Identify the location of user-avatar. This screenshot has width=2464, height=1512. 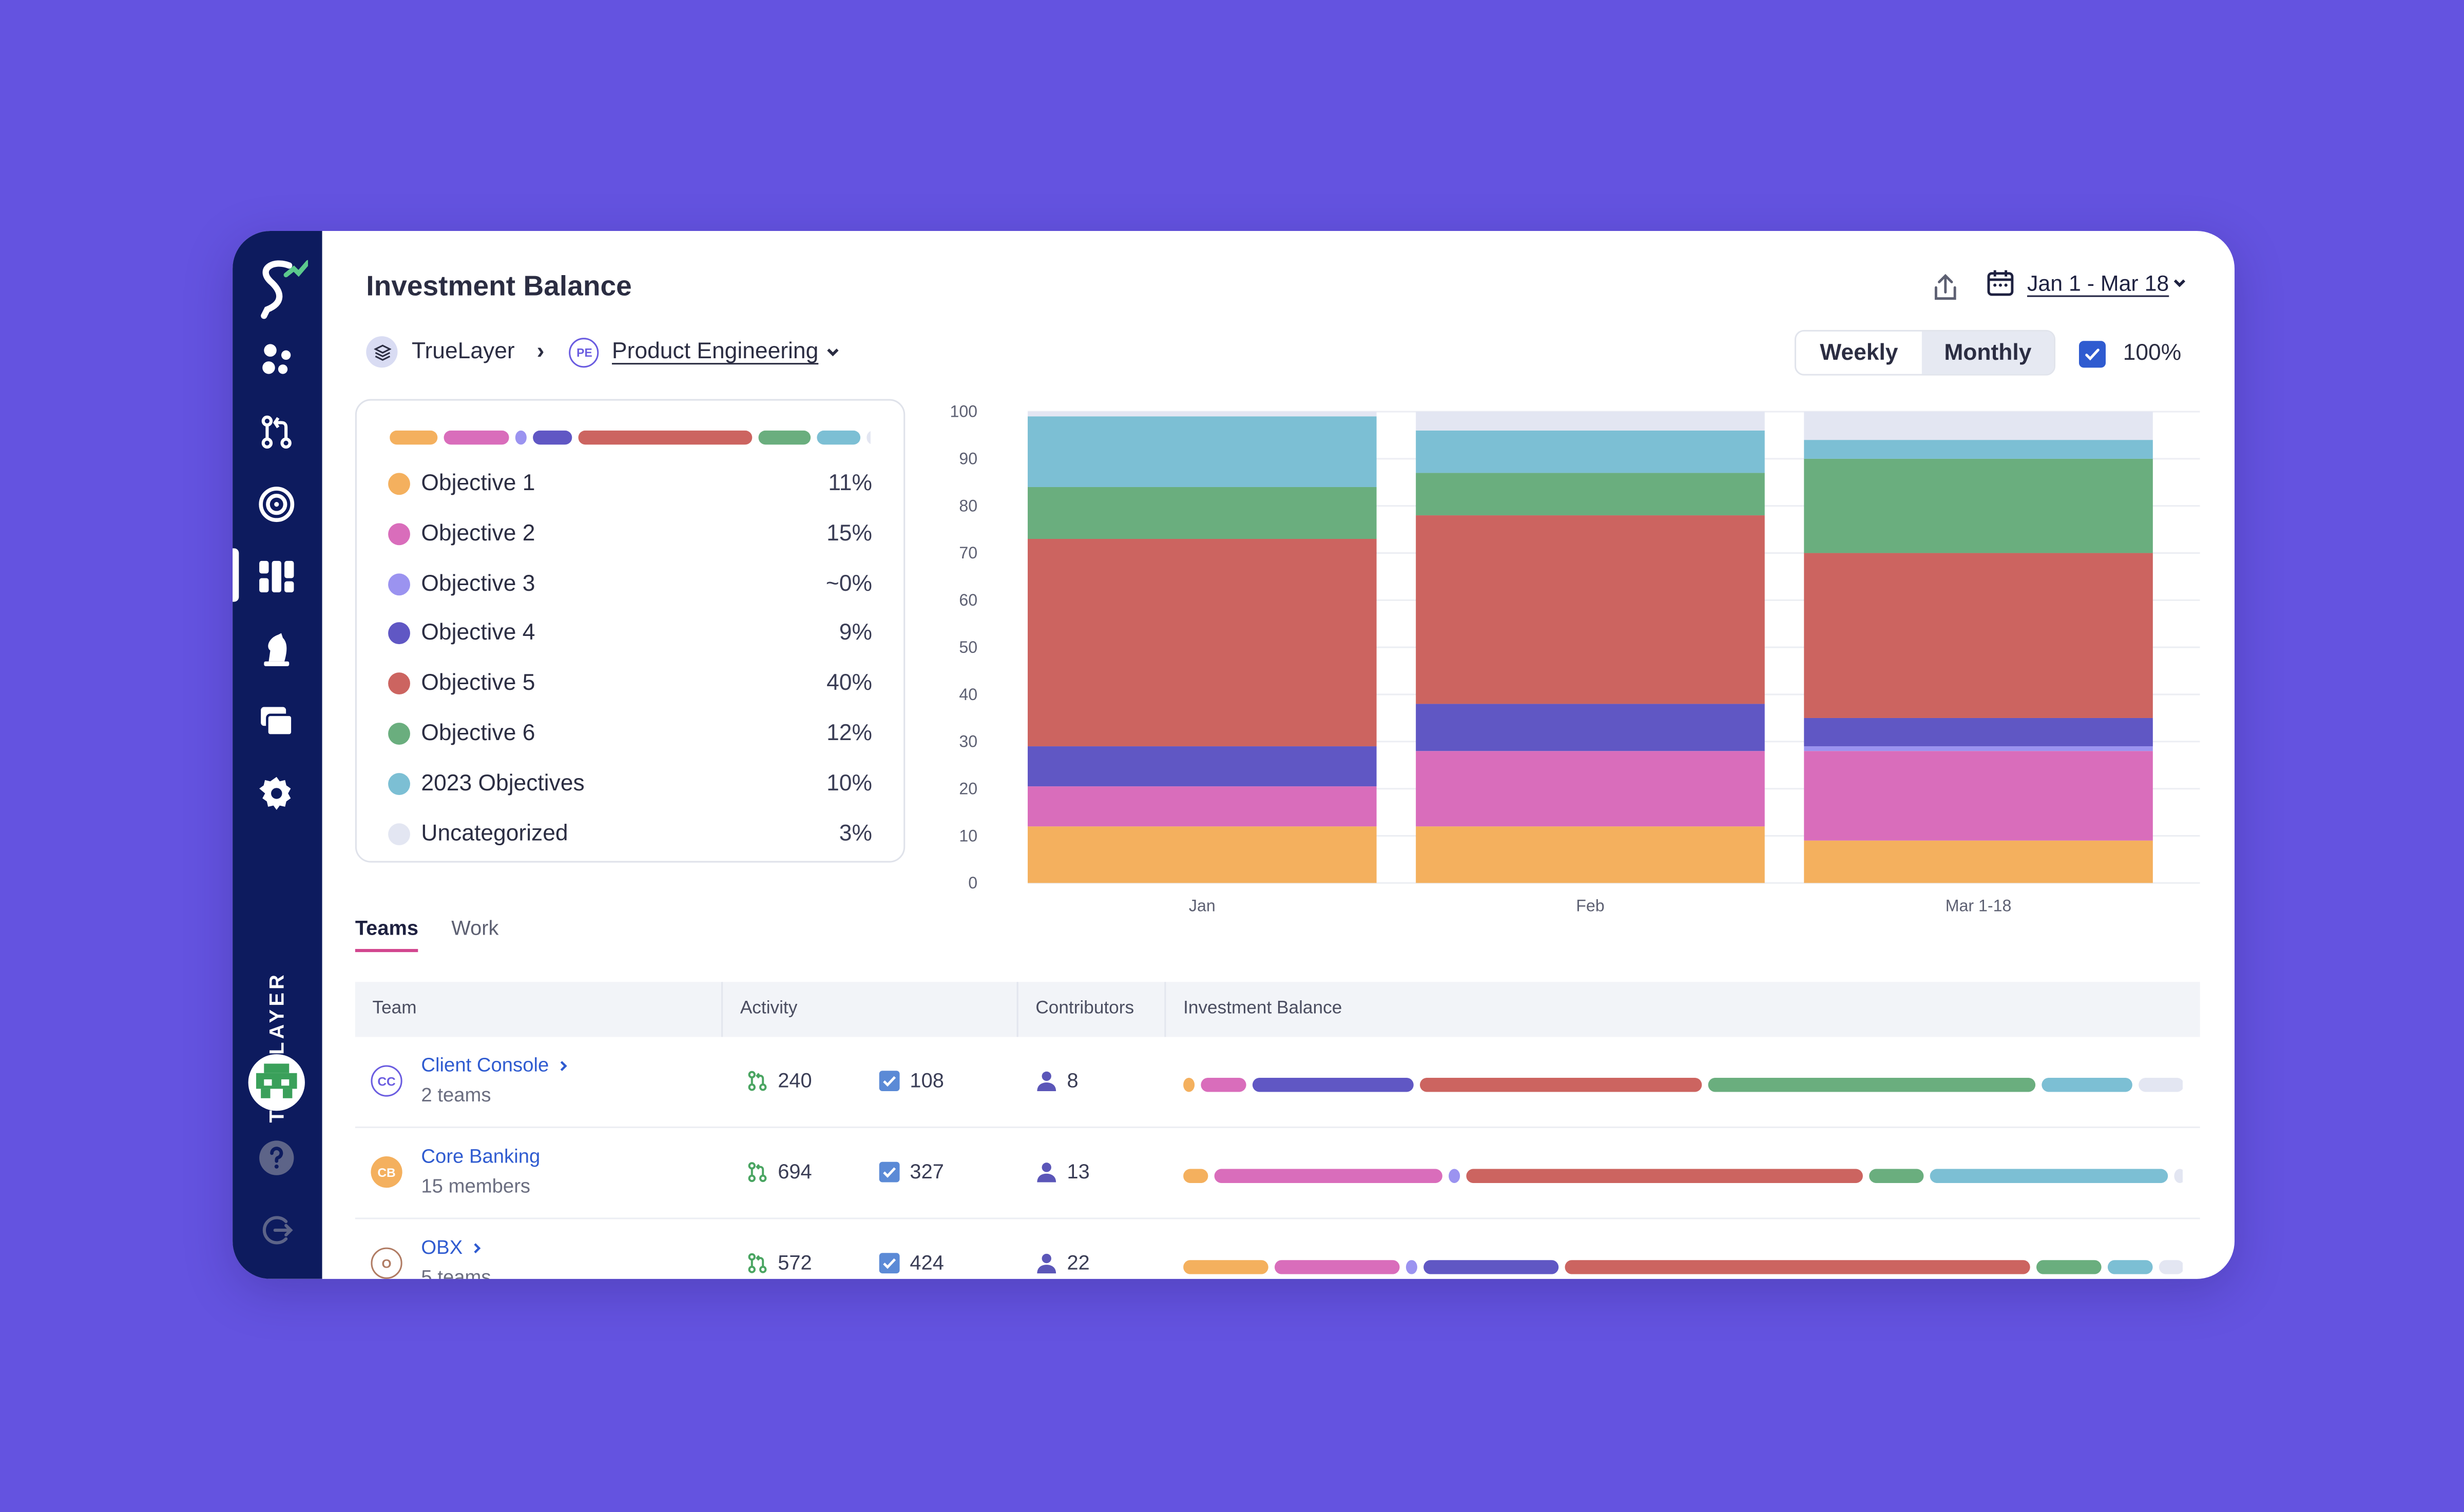
(276, 1082).